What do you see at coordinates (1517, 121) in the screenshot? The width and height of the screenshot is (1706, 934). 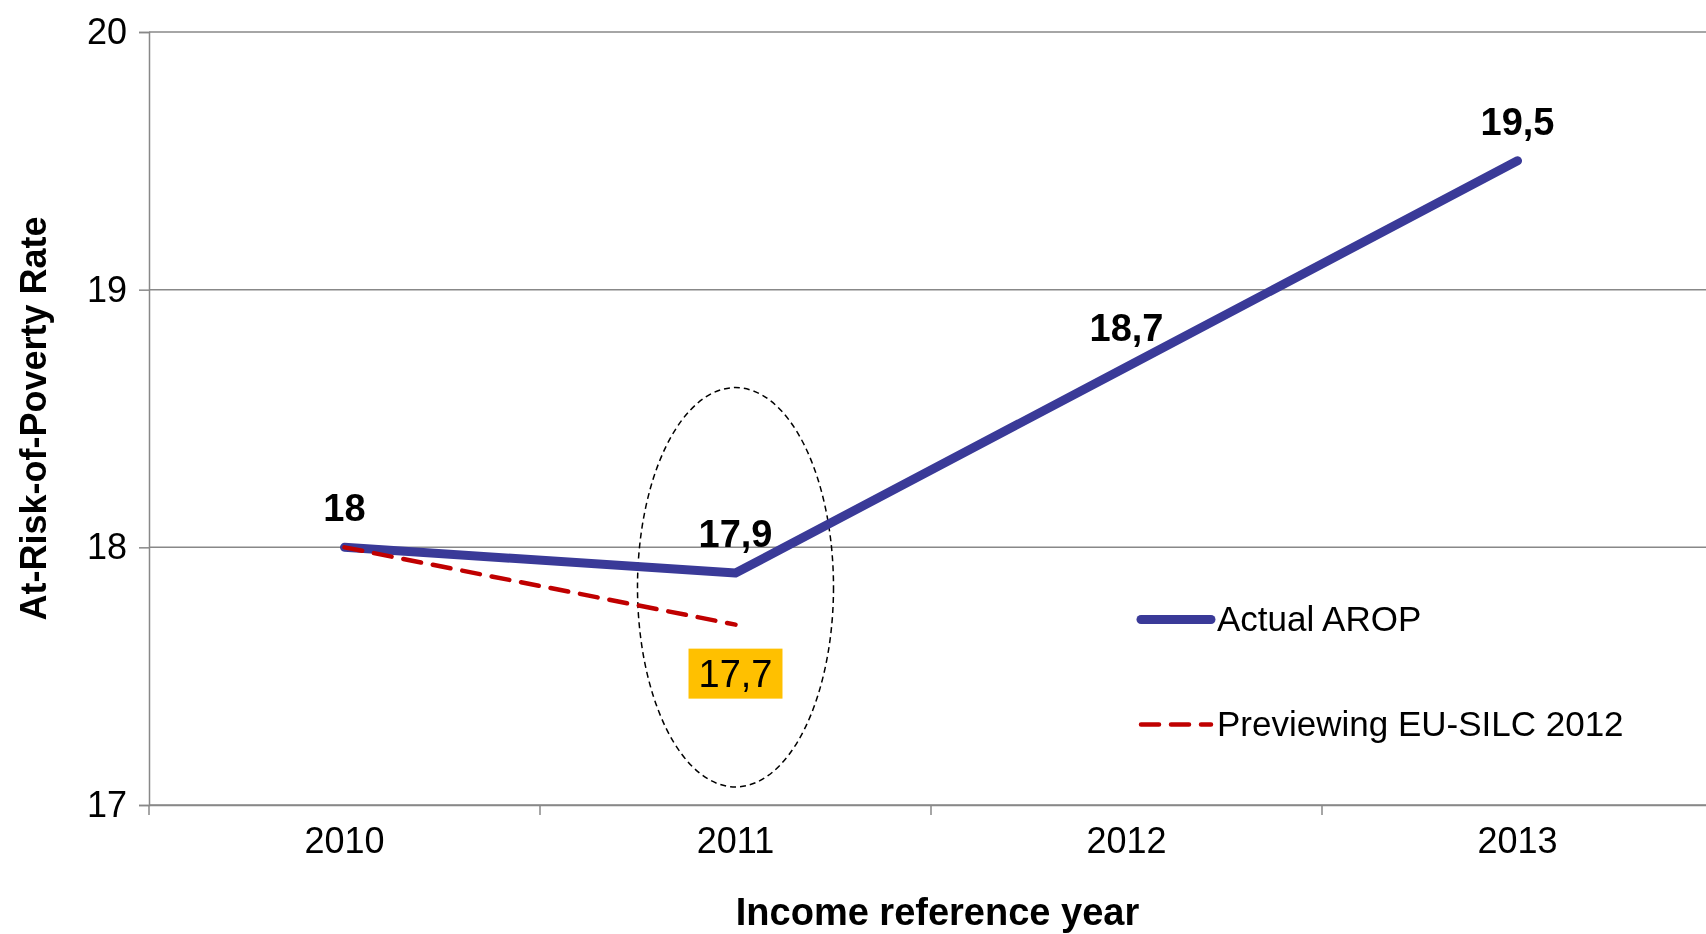 I see `data-label: 19,5` at bounding box center [1517, 121].